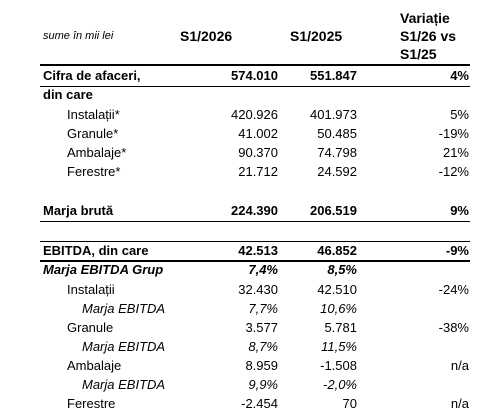 Image resolution: width=502 pixels, height=412 pixels. What do you see at coordinates (337, 171) in the screenshot?
I see `cell-value: 24.592` at bounding box center [337, 171].